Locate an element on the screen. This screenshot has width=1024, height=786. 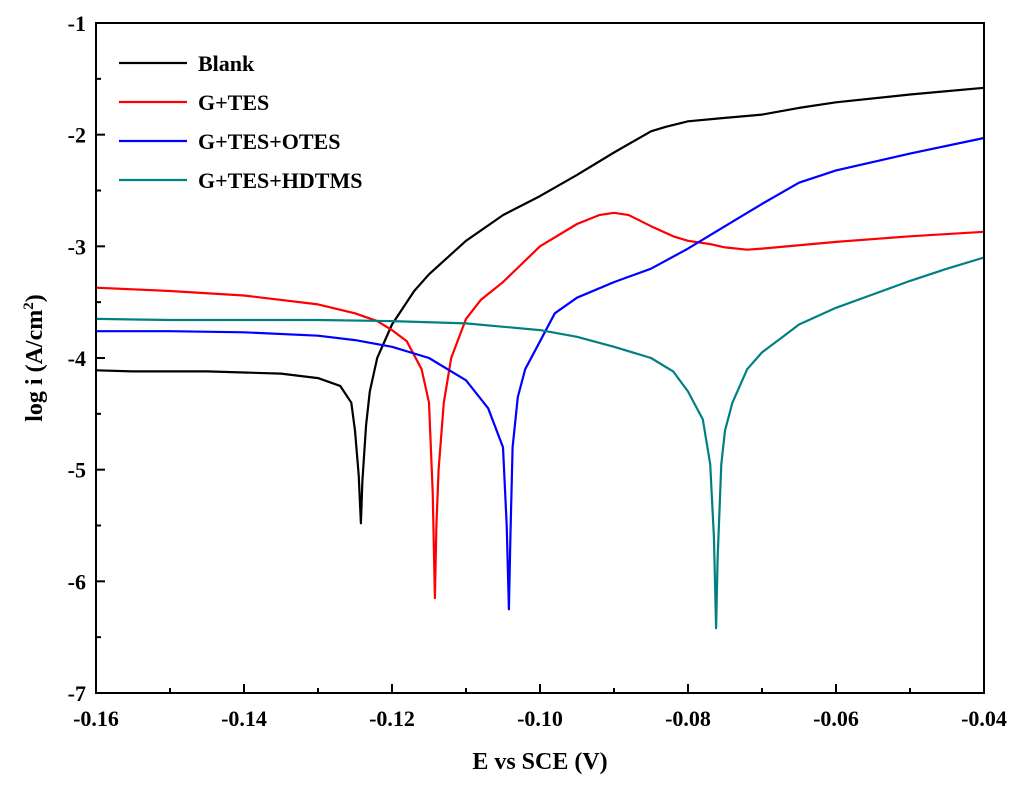
x-tick-label: -0.14 is located at coordinates (244, 718).